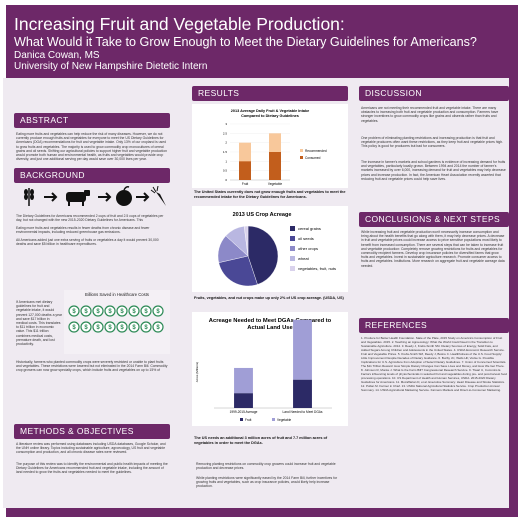 This screenshot has width=524, height=524. Describe the element at coordinates (92, 431) in the screenshot. I see `section-methods-heading: METHODS & OBJECTIVES` at that location.